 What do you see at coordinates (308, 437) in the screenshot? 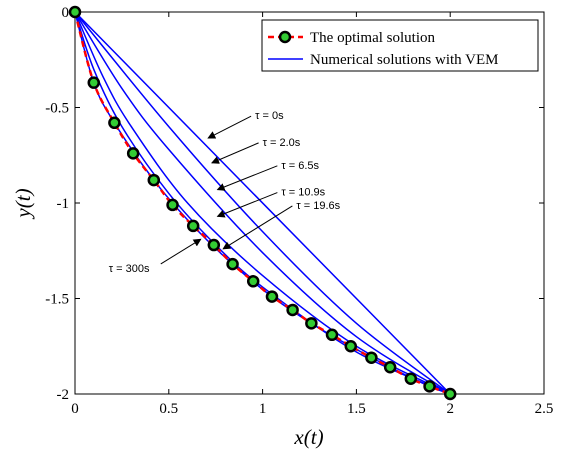
I see `x-axis-label: x(t)` at bounding box center [308, 437].